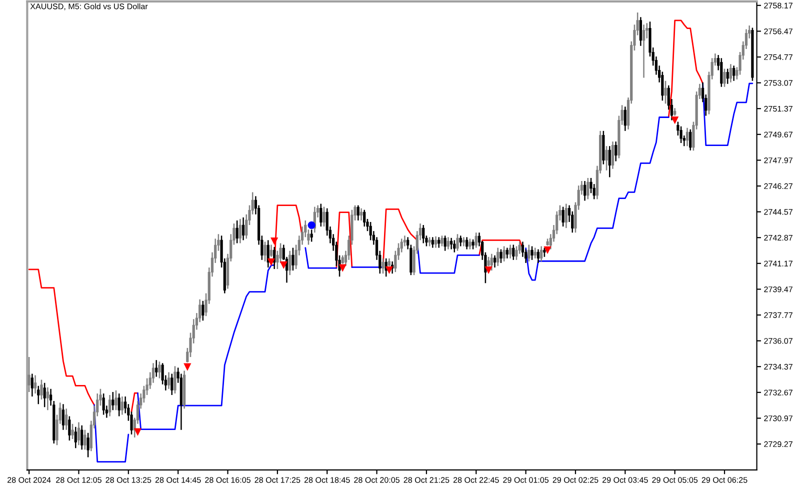 The width and height of the screenshot is (800, 487). Describe the element at coordinates (526, 480) in the screenshot. I see `x-tick-label: 29 Oct 01:05` at that location.